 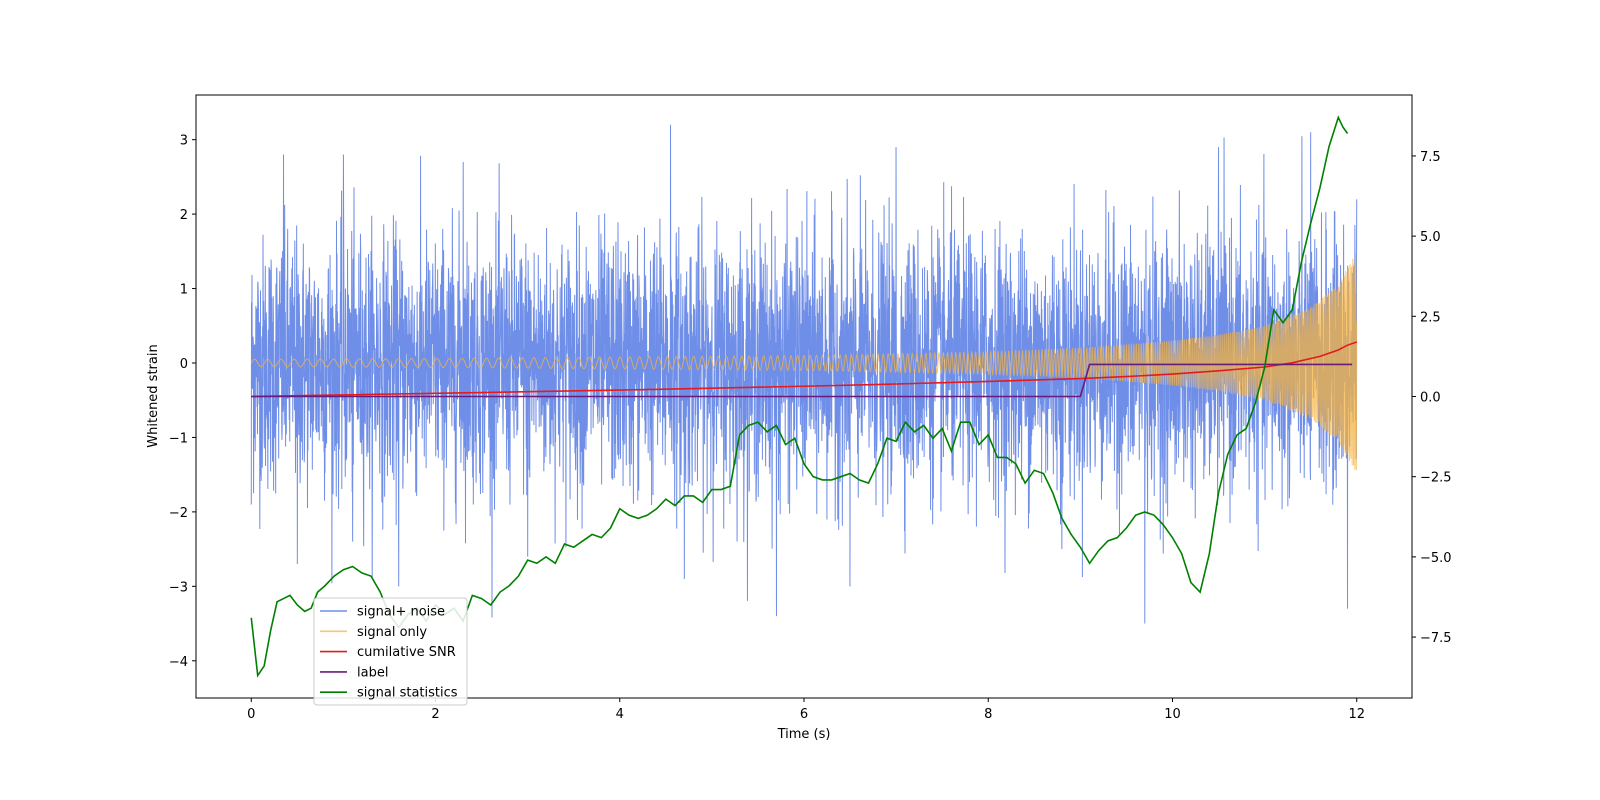 I want to click on y2-tick-label: −2.5, so click(x=1436, y=478).